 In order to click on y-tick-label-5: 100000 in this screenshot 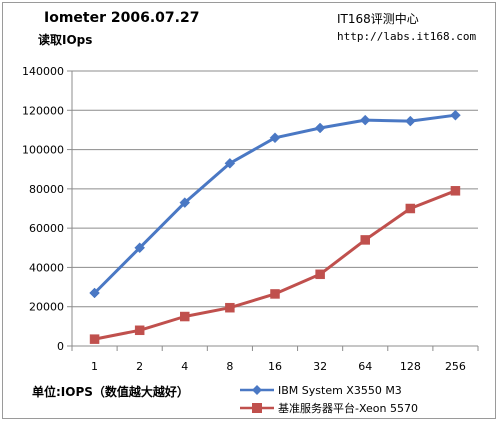, I will do `click(43, 150)`.